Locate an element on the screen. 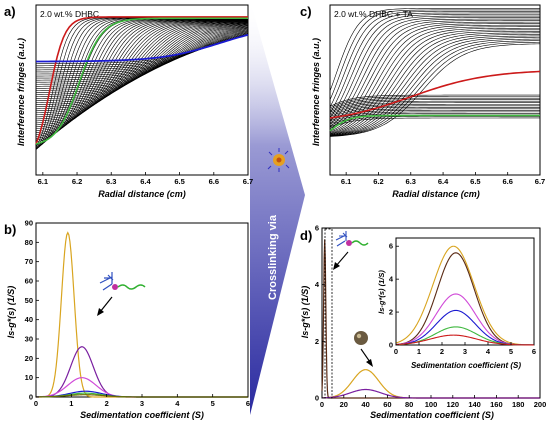 The width and height of the screenshot is (550, 437). panel-d-zoom-box is located at coordinates (328, 313).